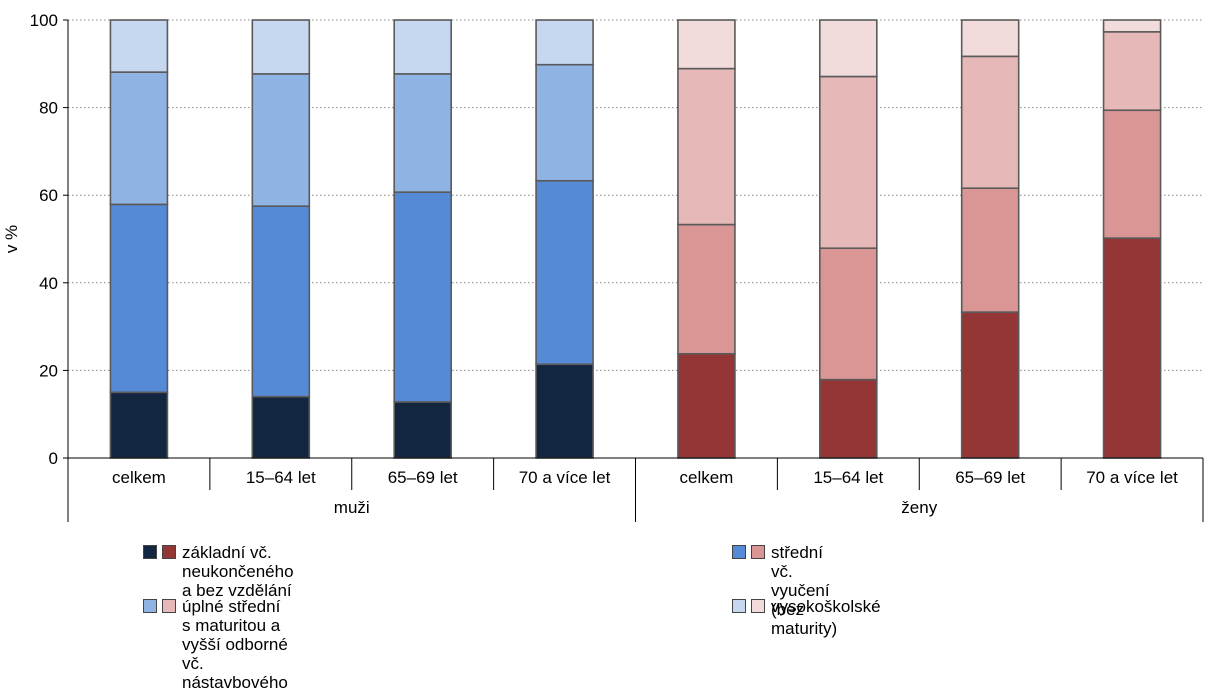 The width and height of the screenshot is (1205, 692). What do you see at coordinates (826, 606) in the screenshot?
I see `legend-label: vysokoškolské` at bounding box center [826, 606].